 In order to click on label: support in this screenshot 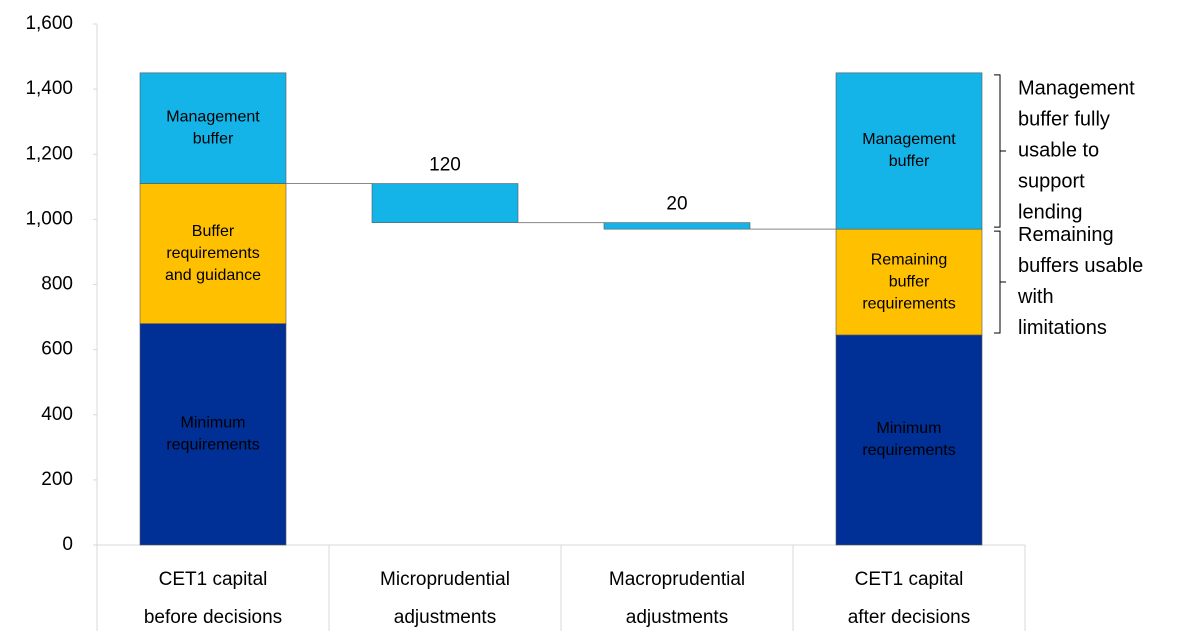, I will do `click(1051, 181)`.